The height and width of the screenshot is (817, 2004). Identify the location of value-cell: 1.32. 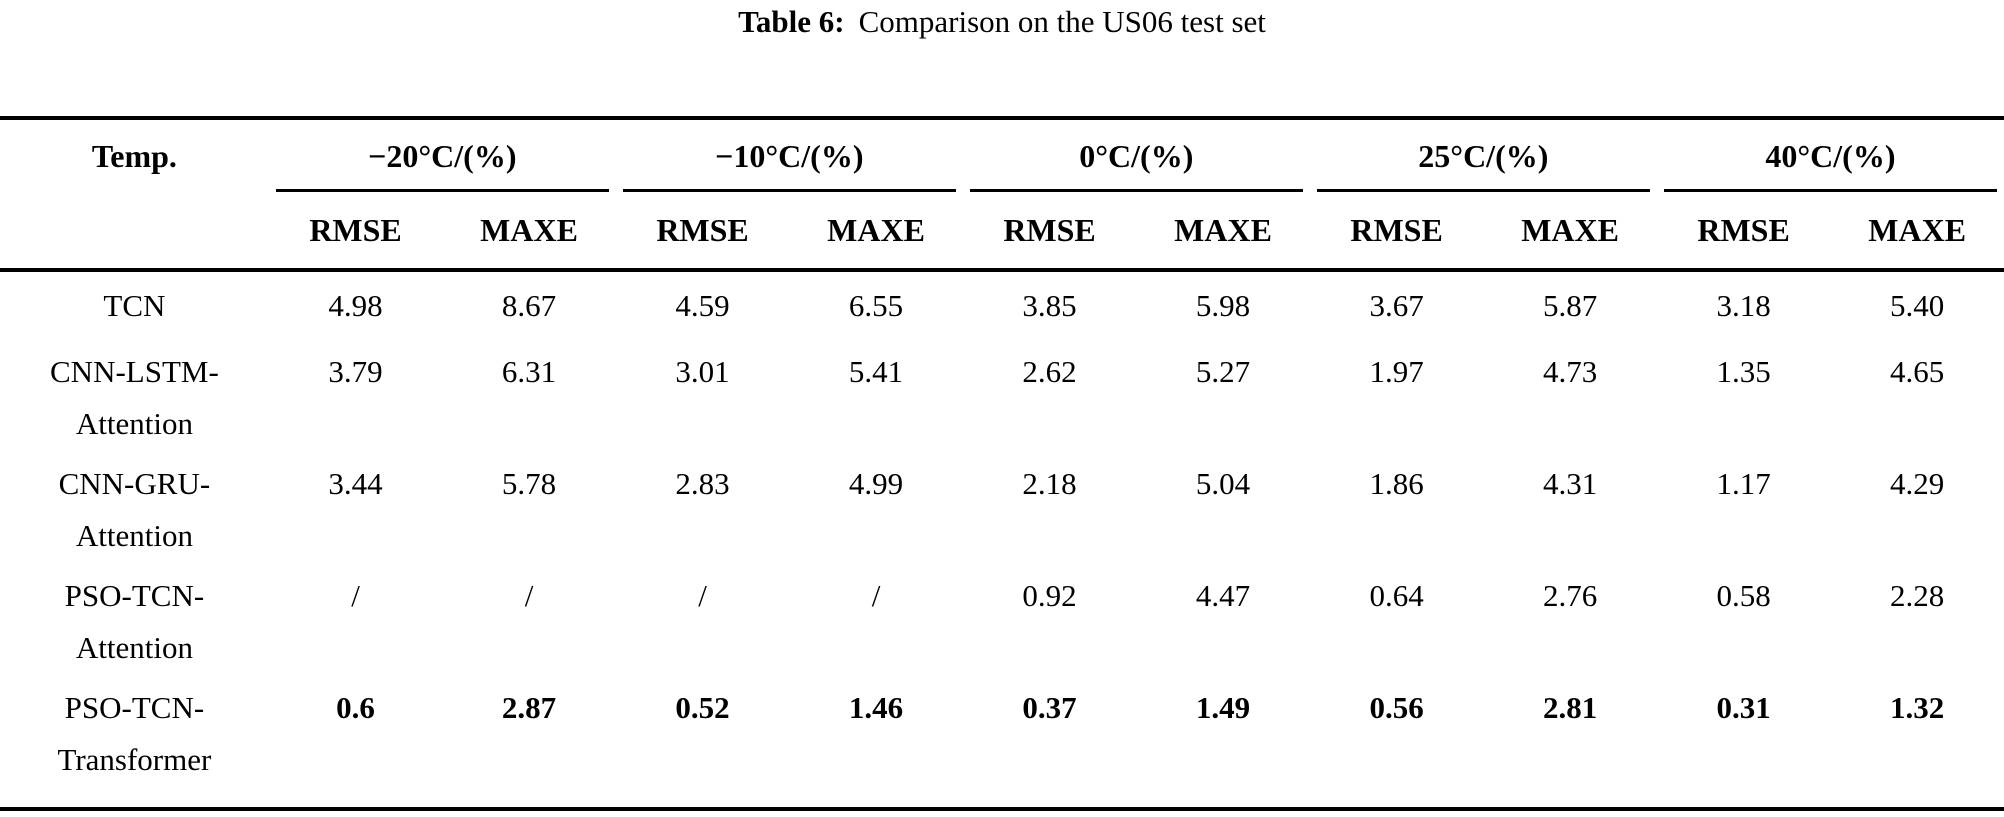
(1917, 707).